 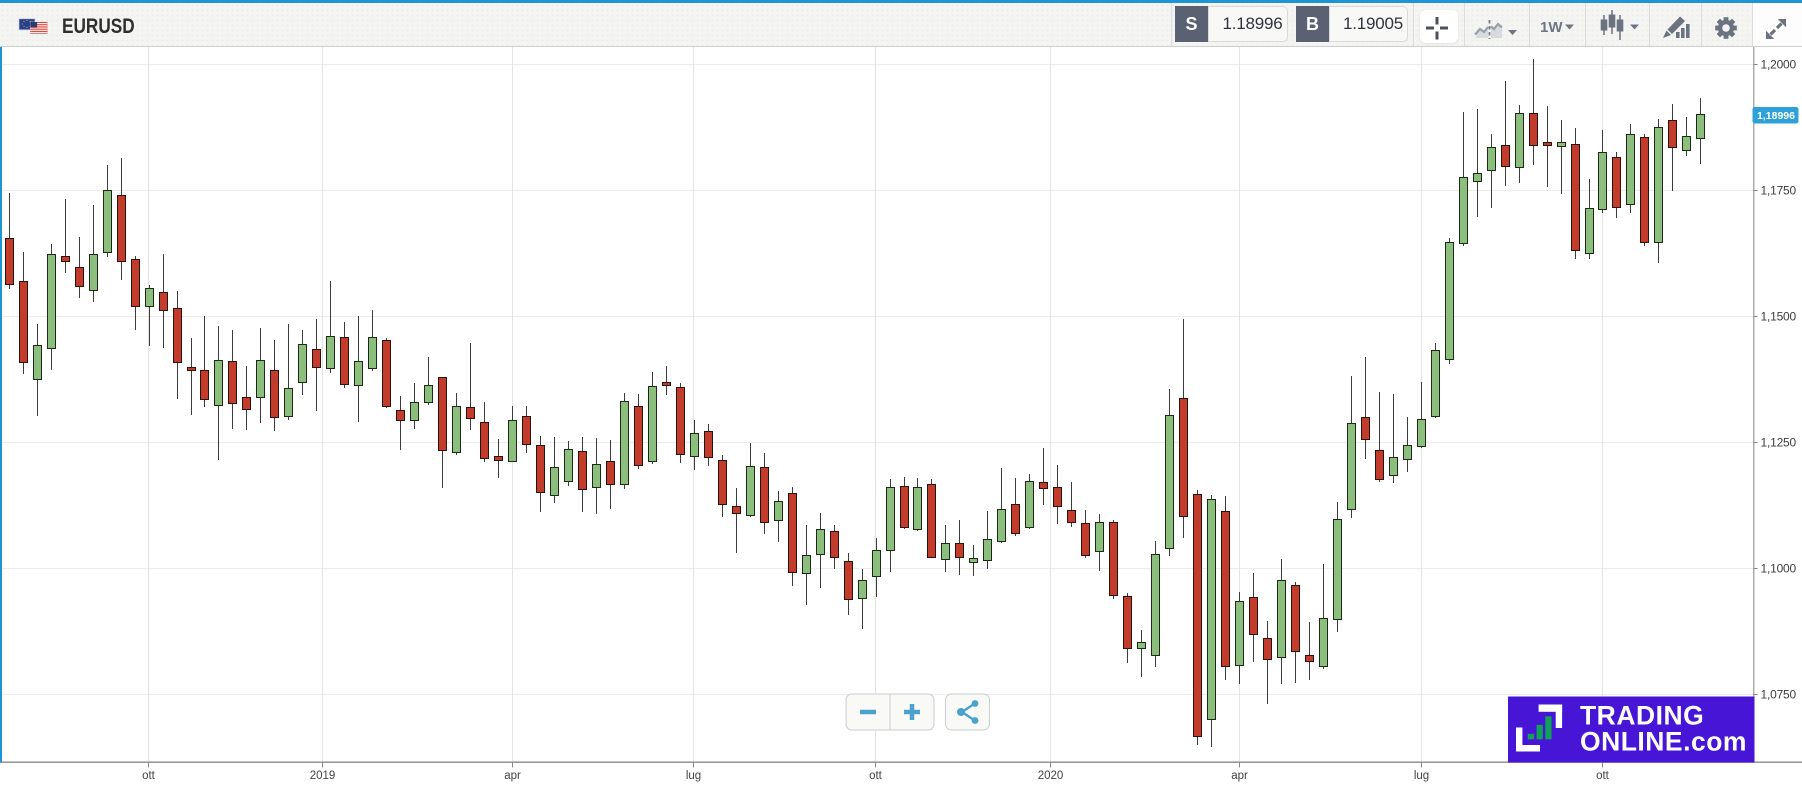 I want to click on svg-text: 2020, so click(x=1051, y=776).